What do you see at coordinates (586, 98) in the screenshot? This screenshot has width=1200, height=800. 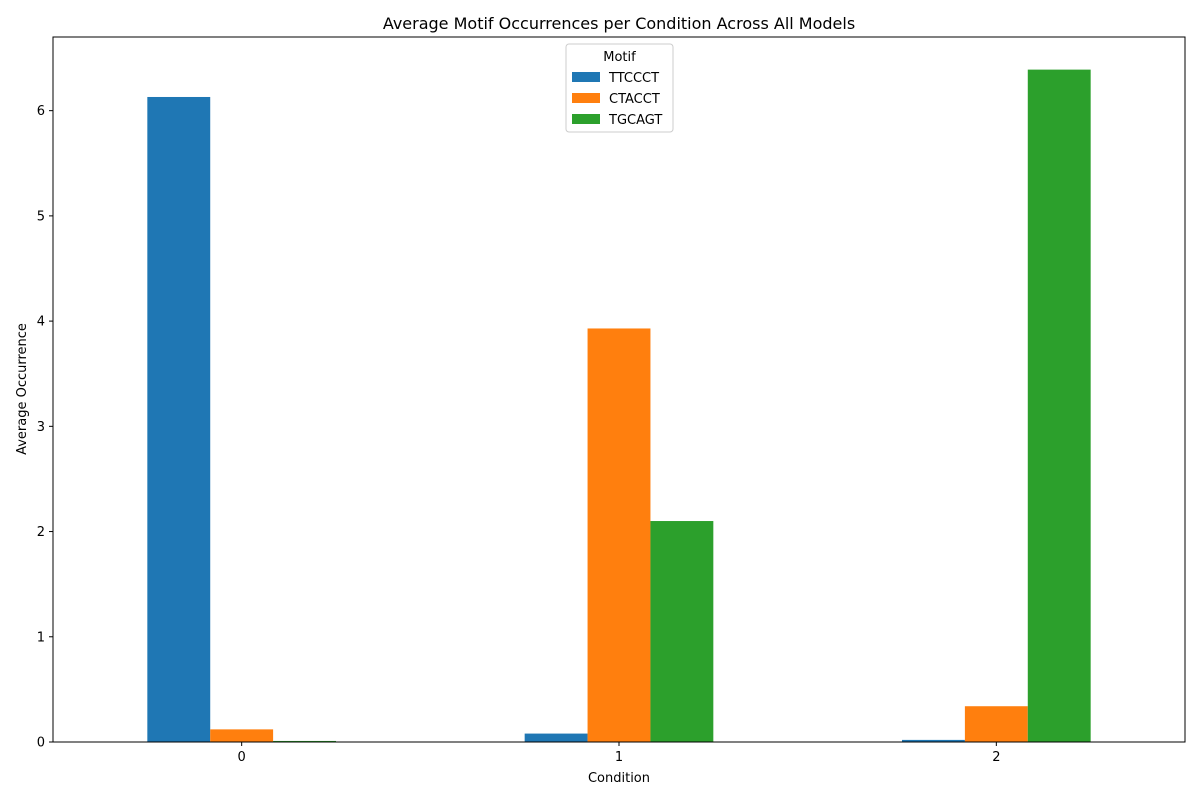 I see `legend-swatch-ctacct` at bounding box center [586, 98].